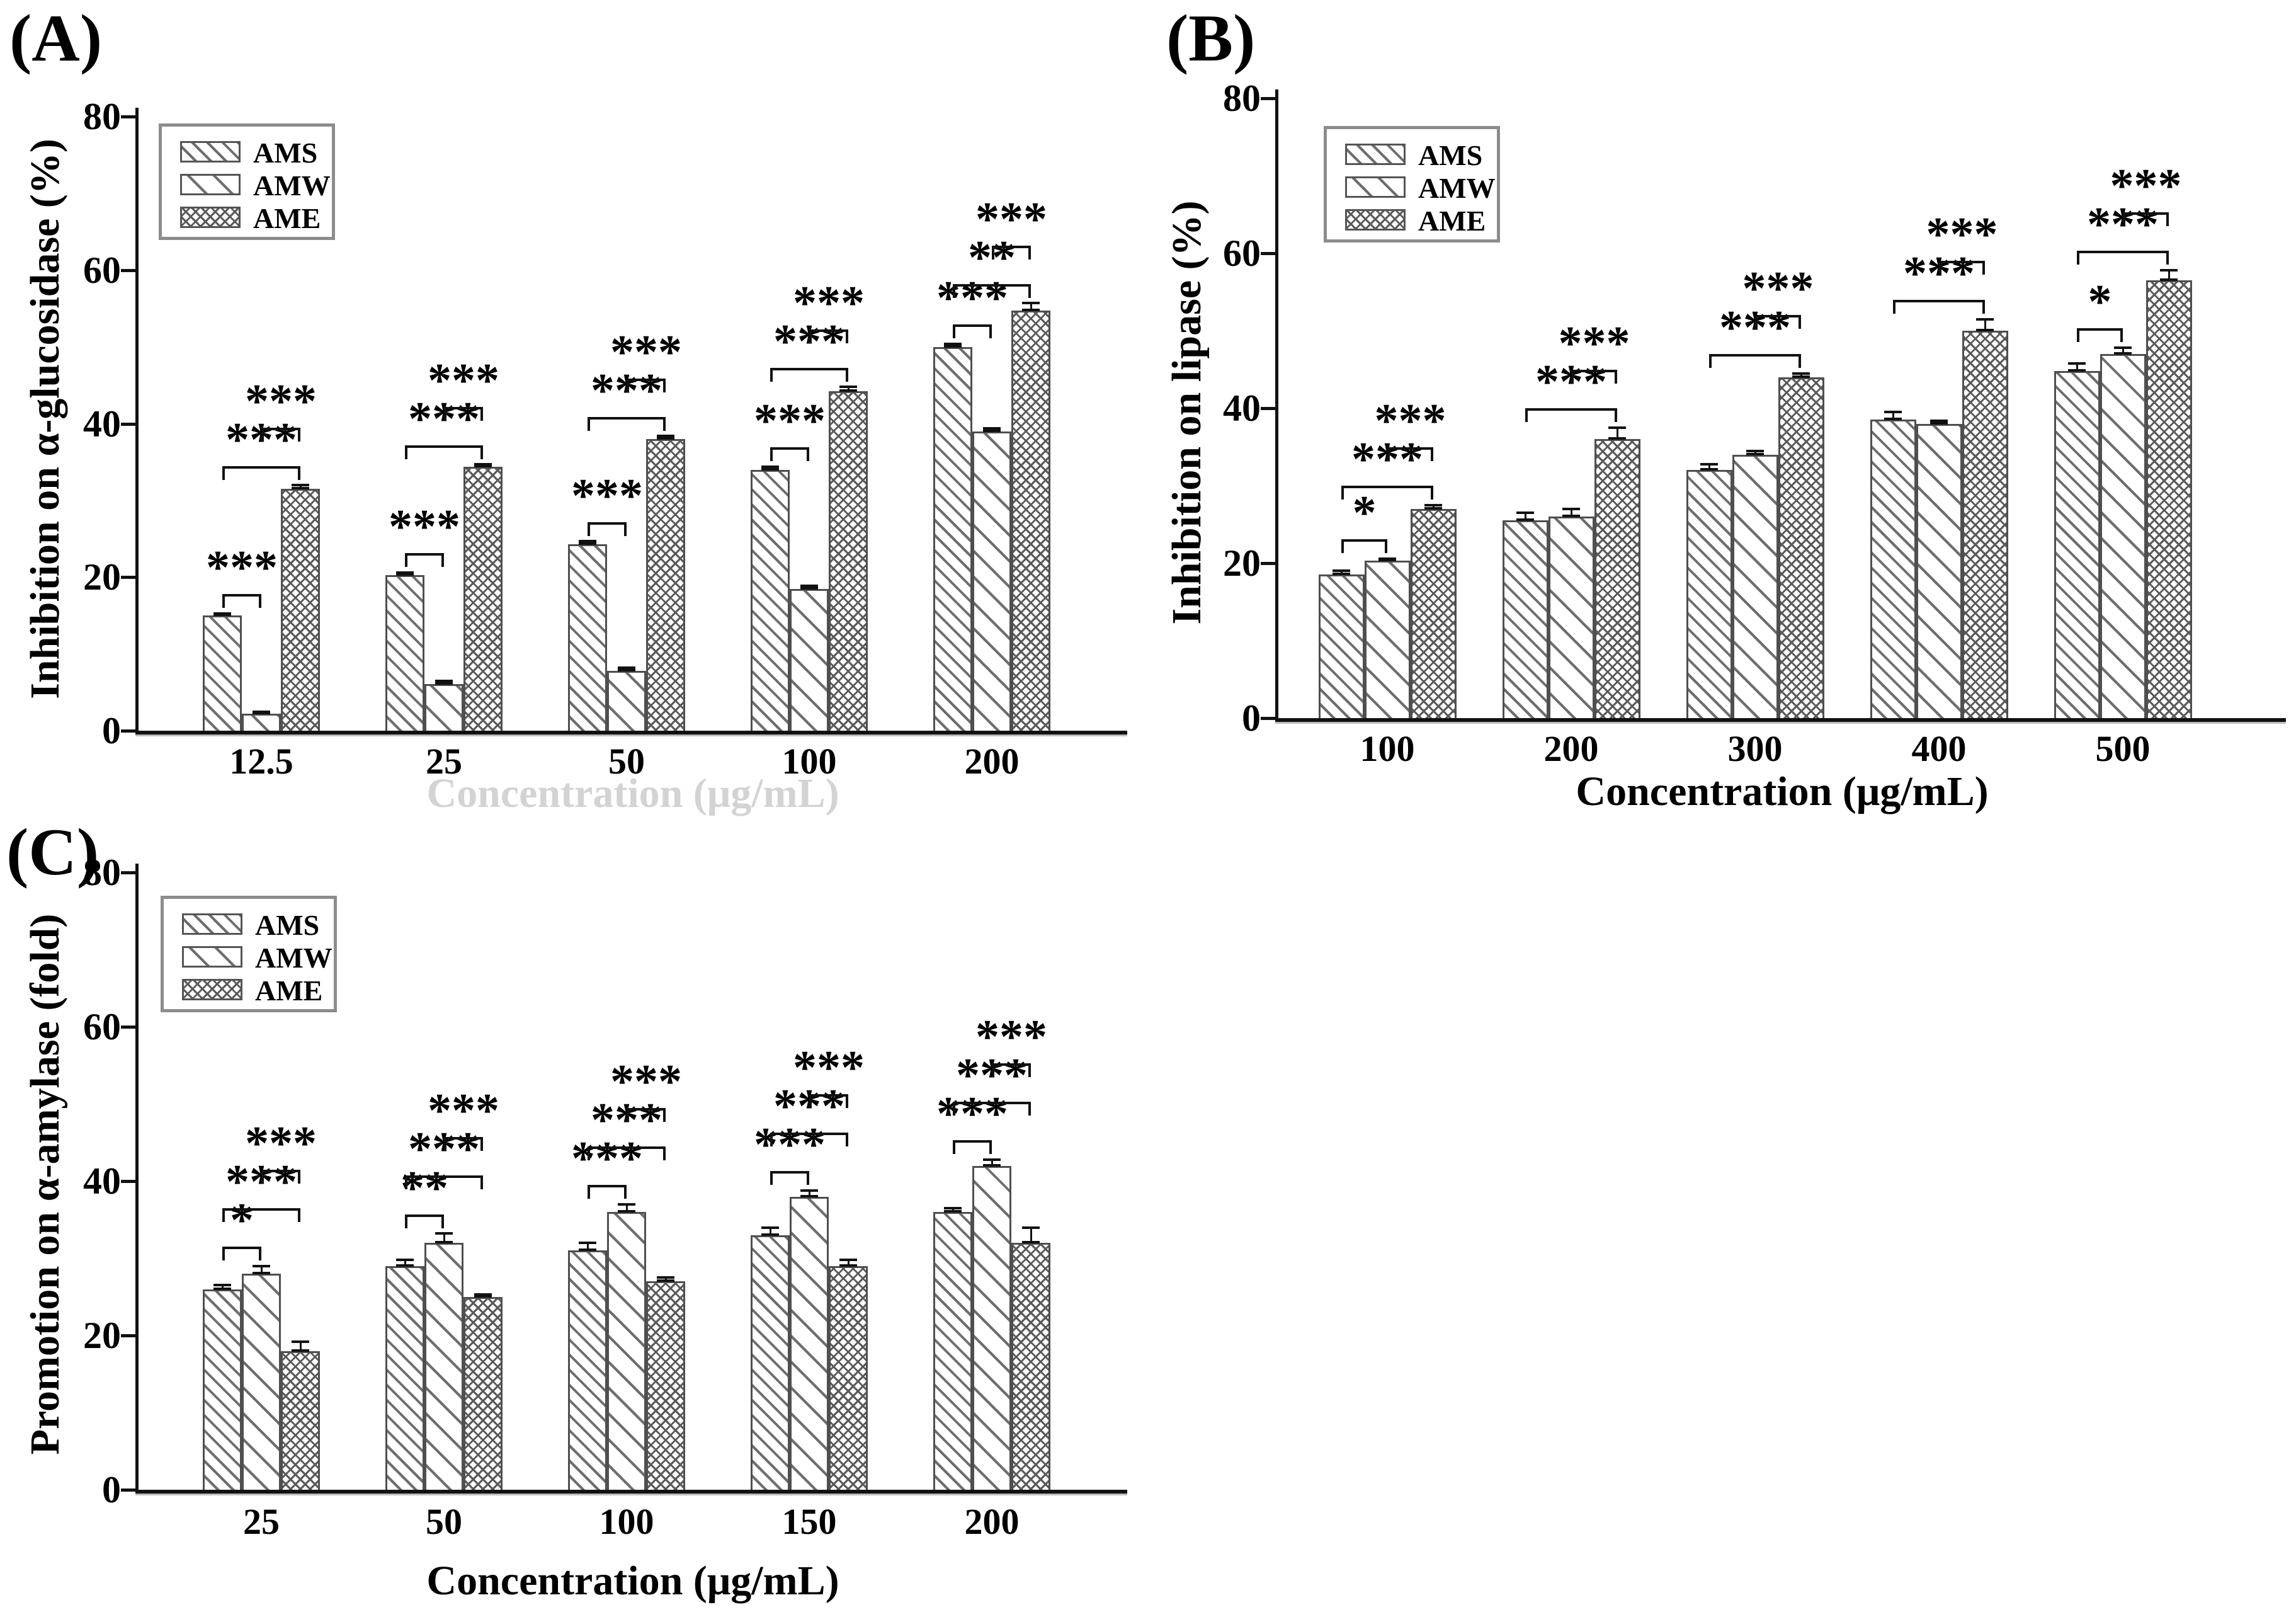 Image resolution: width=2296 pixels, height=1617 pixels. Describe the element at coordinates (1187, 412) in the screenshot. I see `panel-b-y-axis-title: Inhibition on lipase (%)` at that location.